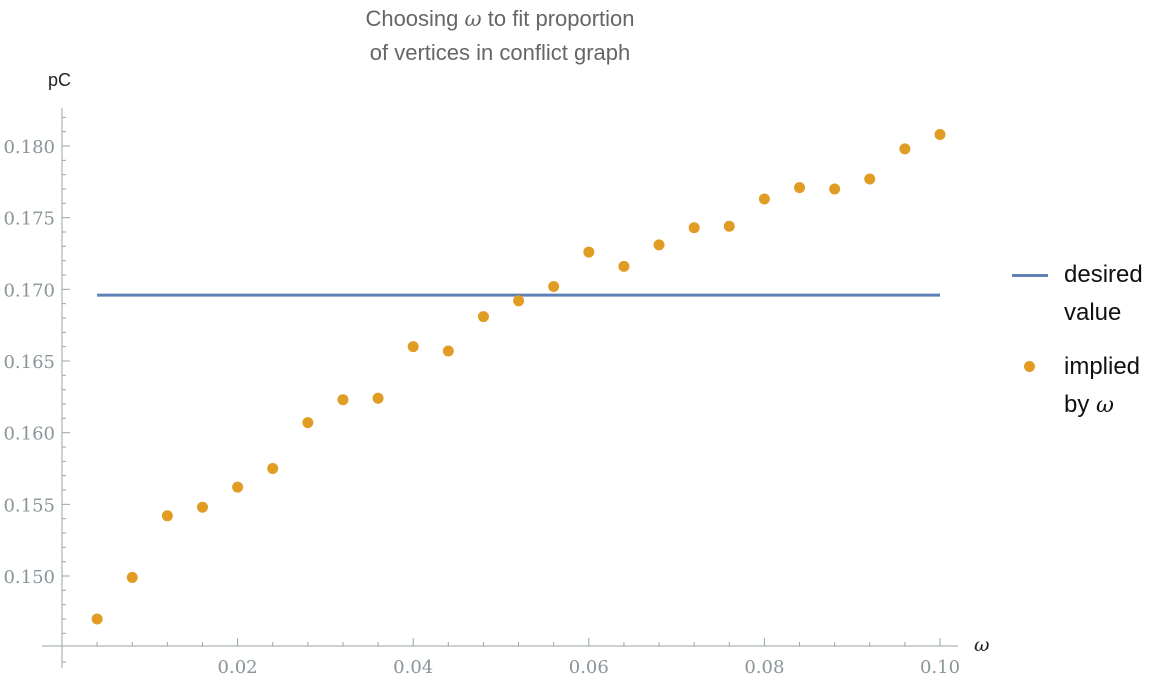 Image resolution: width=1164 pixels, height=682 pixels. I want to click on legend-label-desired-value-line2: value, so click(1093, 312).